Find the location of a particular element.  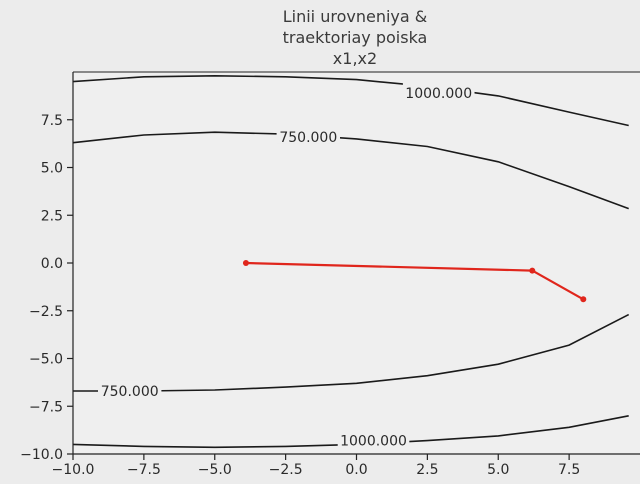

contour-label-3: 1000.000 is located at coordinates (373, 442).